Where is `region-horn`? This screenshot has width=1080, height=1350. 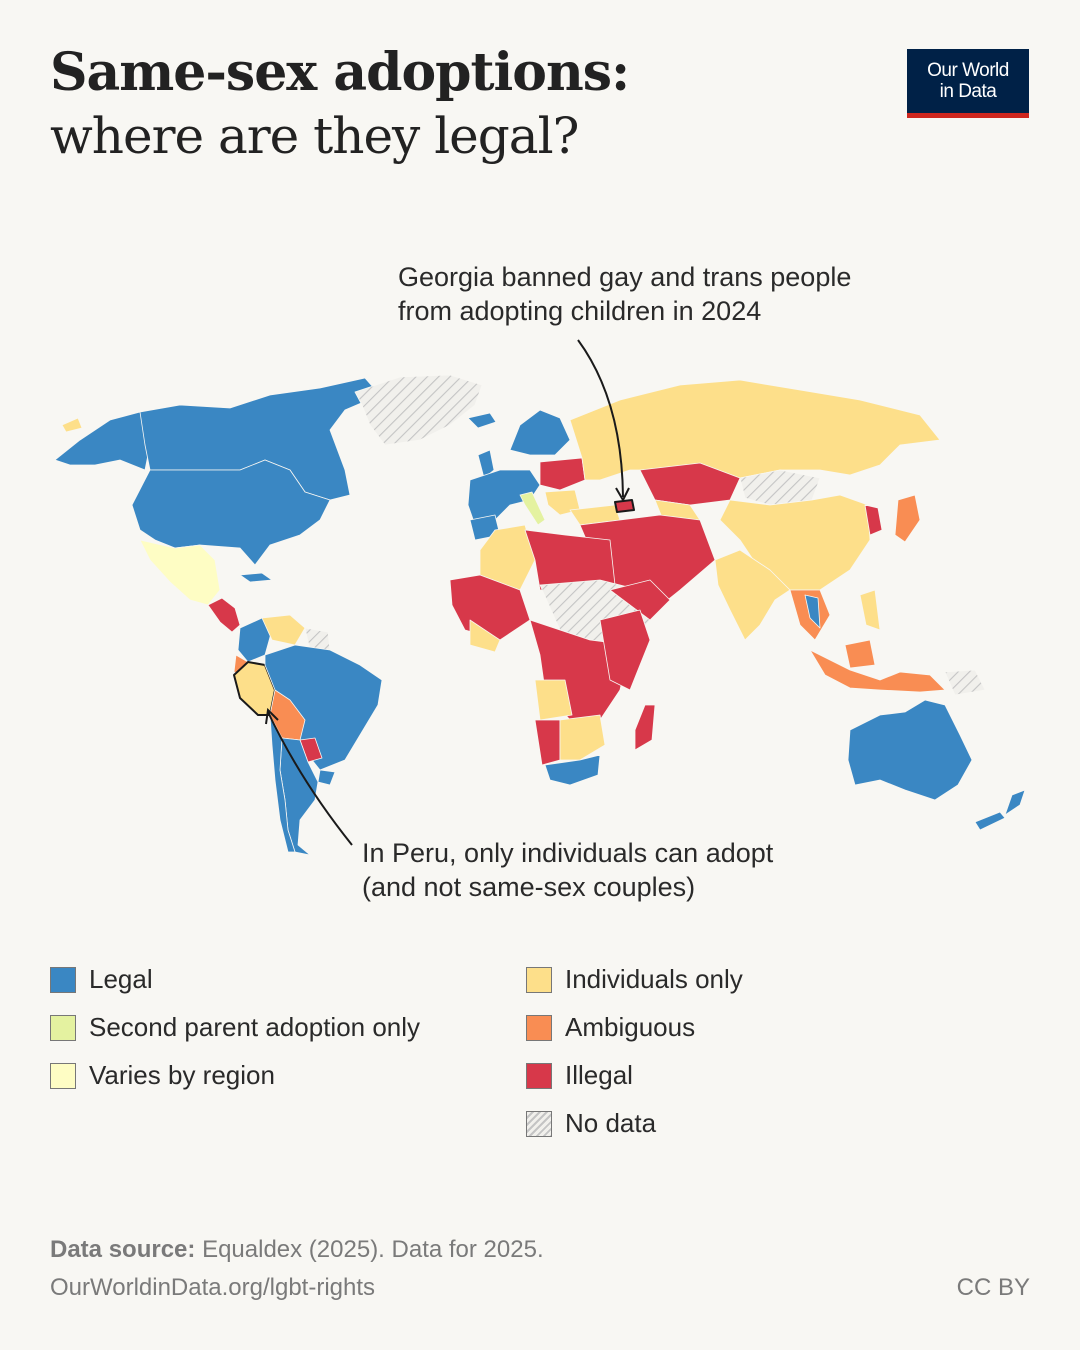 region-horn is located at coordinates (640, 600).